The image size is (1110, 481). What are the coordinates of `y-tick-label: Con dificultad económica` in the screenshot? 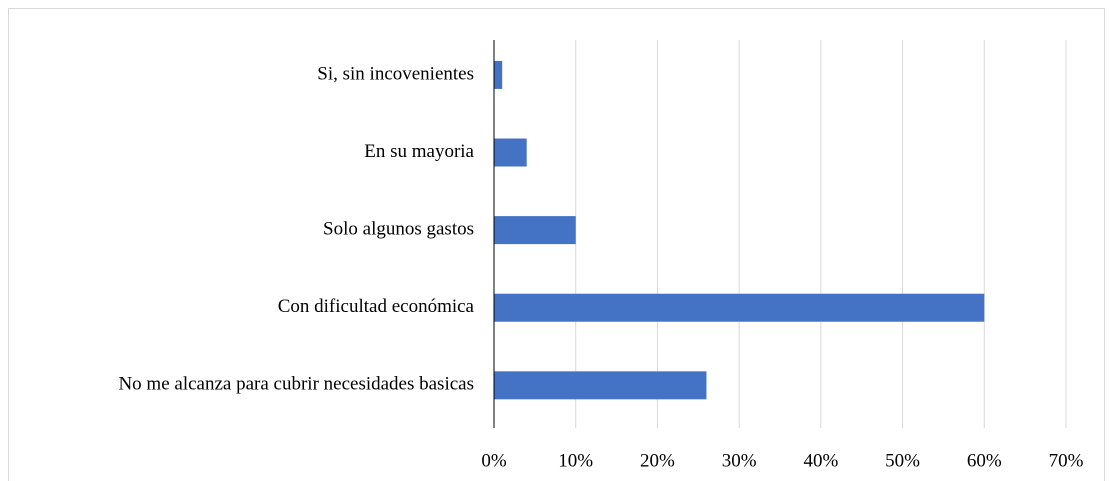 It's located at (376, 306).